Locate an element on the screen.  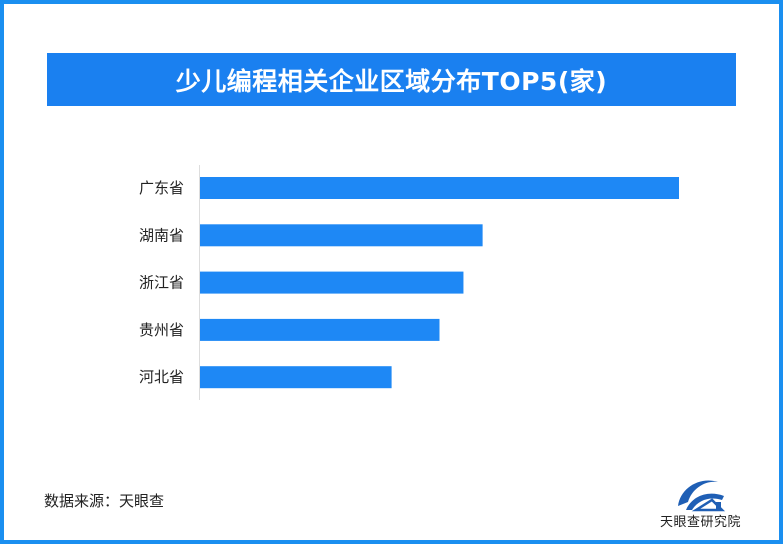
title-banner: 少儿编程相关企业区域分布TOP5(家) is located at coordinates (391, 79).